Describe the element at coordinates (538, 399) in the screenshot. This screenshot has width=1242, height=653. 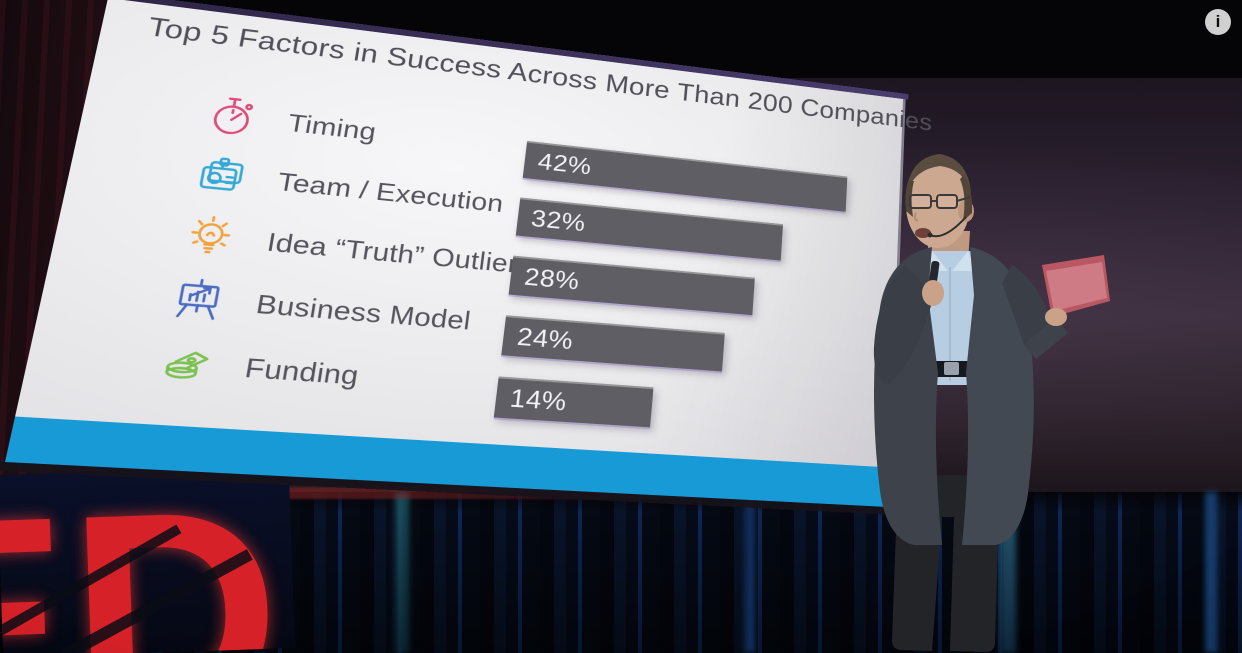
I see `bar-value-label: 14%` at that location.